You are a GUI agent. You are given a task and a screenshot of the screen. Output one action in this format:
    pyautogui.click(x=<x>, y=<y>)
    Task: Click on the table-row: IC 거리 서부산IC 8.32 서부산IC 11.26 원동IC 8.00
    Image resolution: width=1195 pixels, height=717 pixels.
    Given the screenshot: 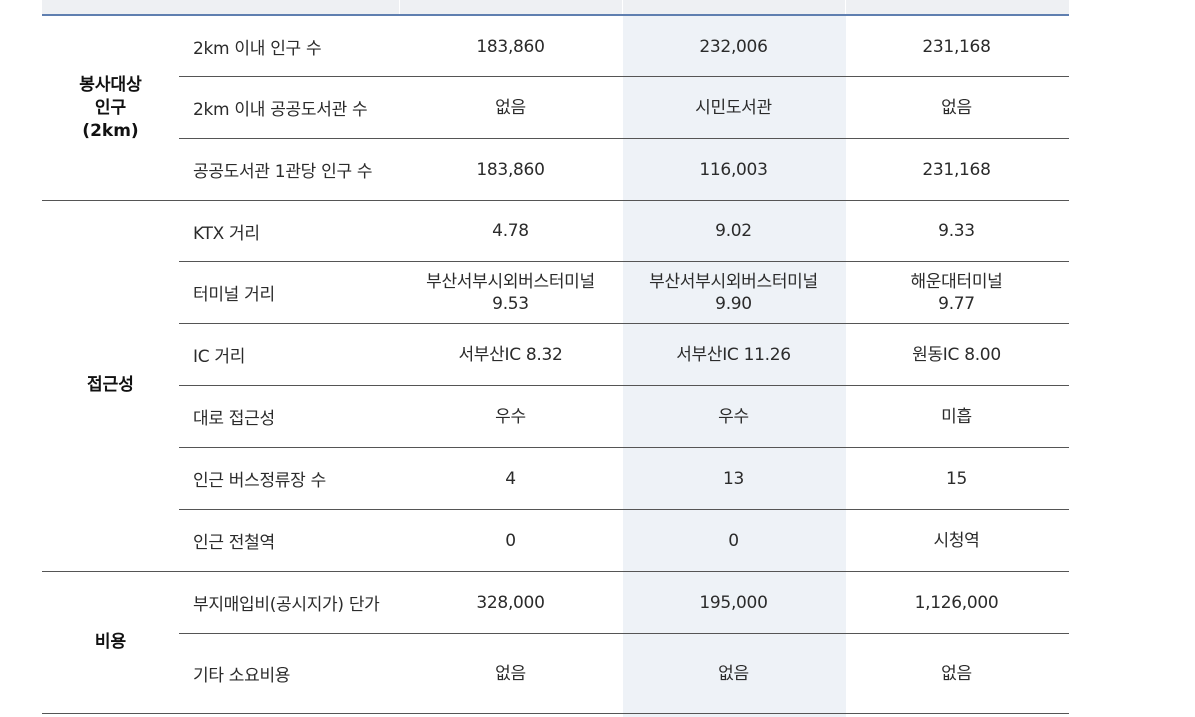 What is the action you would take?
    pyautogui.click(x=624, y=354)
    